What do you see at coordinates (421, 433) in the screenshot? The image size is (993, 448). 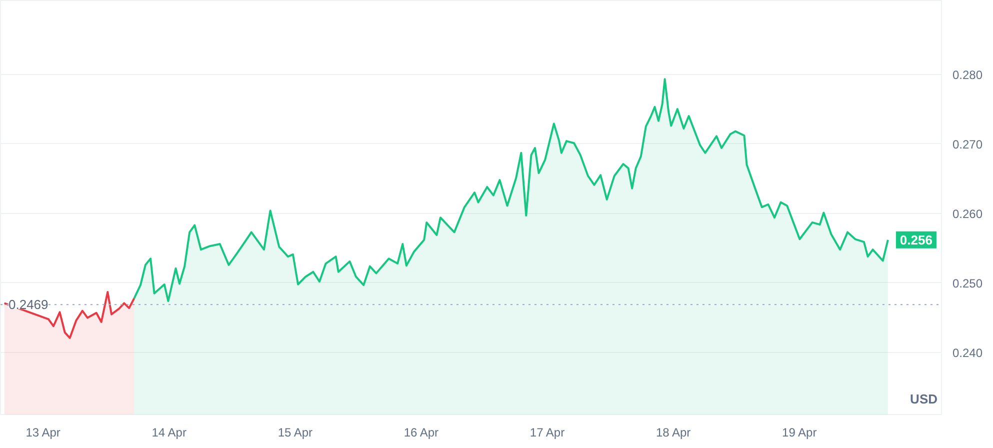 I see `x-tick-label: 16 Apr` at bounding box center [421, 433].